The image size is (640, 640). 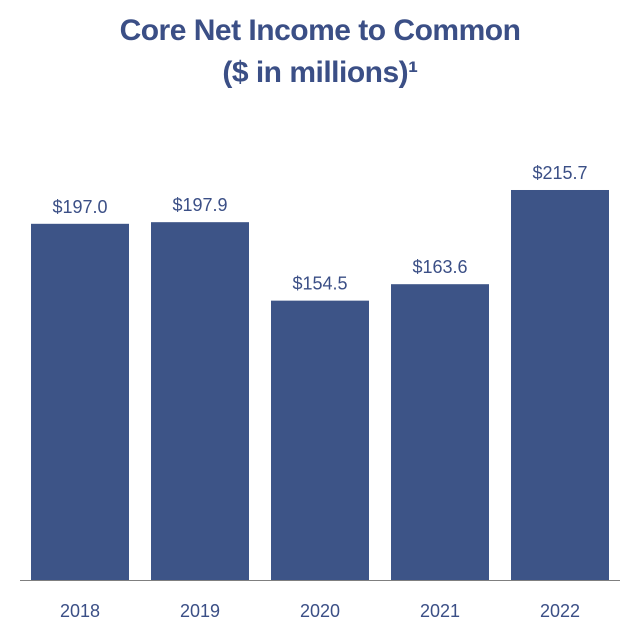 I want to click on x-tick-labels-group: 2018 2019 2020 2021 2022, so click(x=320, y=611).